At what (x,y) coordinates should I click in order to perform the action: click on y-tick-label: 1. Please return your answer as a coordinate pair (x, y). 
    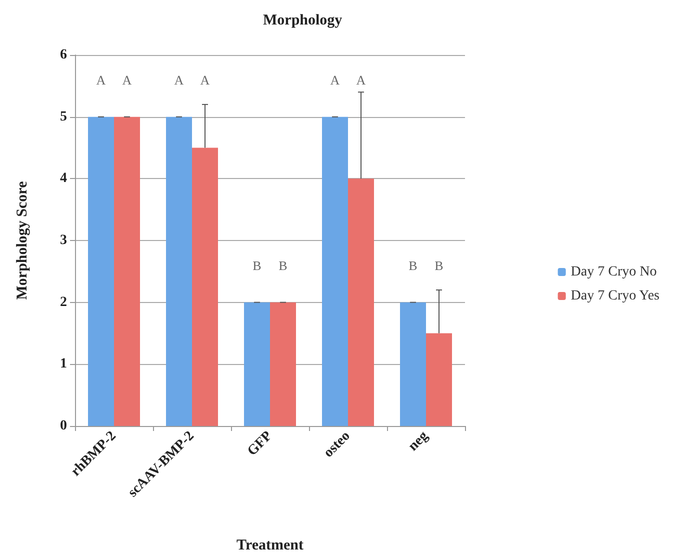
    Looking at the image, I should click on (63, 364).